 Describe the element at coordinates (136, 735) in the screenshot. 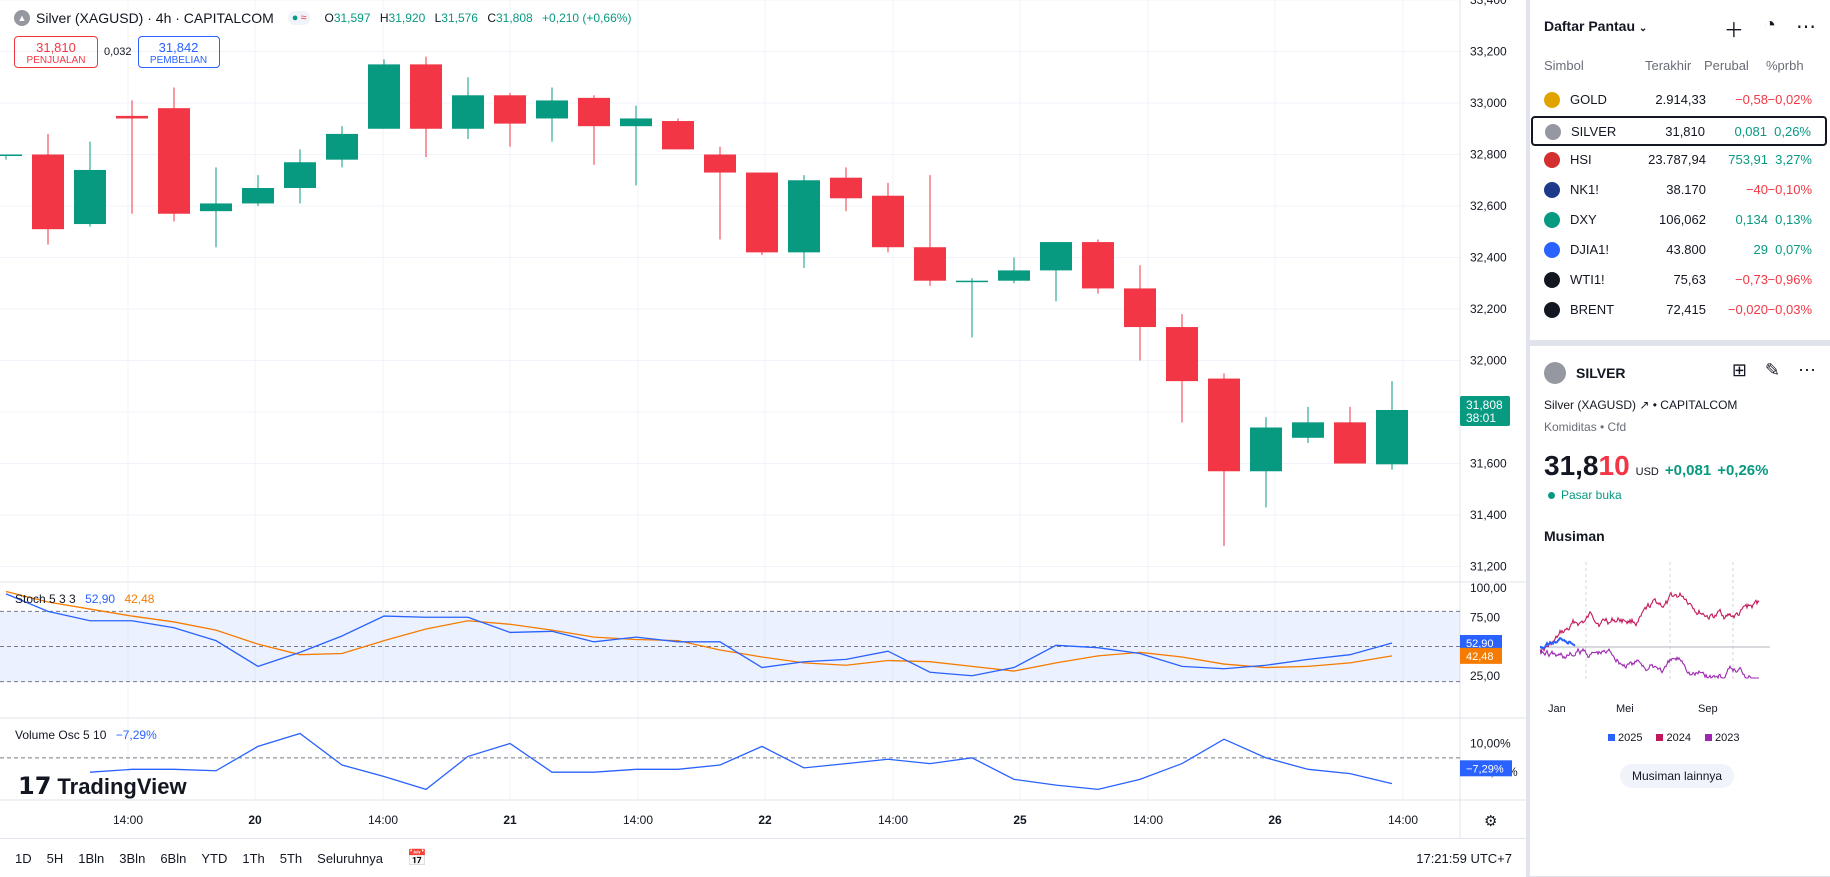

I see `volosc-value: −7,29%` at that location.